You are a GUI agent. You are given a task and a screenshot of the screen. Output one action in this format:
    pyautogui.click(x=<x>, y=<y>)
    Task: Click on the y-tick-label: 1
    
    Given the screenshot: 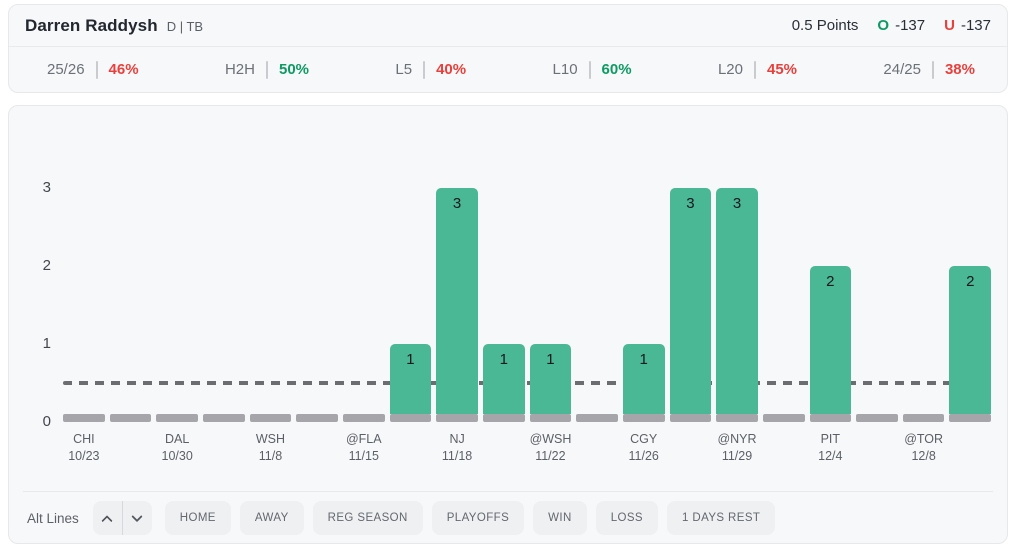 What is the action you would take?
    pyautogui.click(x=46, y=343)
    